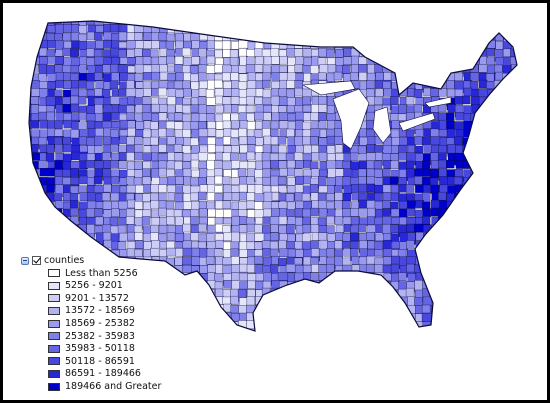 This screenshot has width=550, height=403. What do you see at coordinates (104, 349) in the screenshot?
I see `legend-item: 35983 - 50118` at bounding box center [104, 349].